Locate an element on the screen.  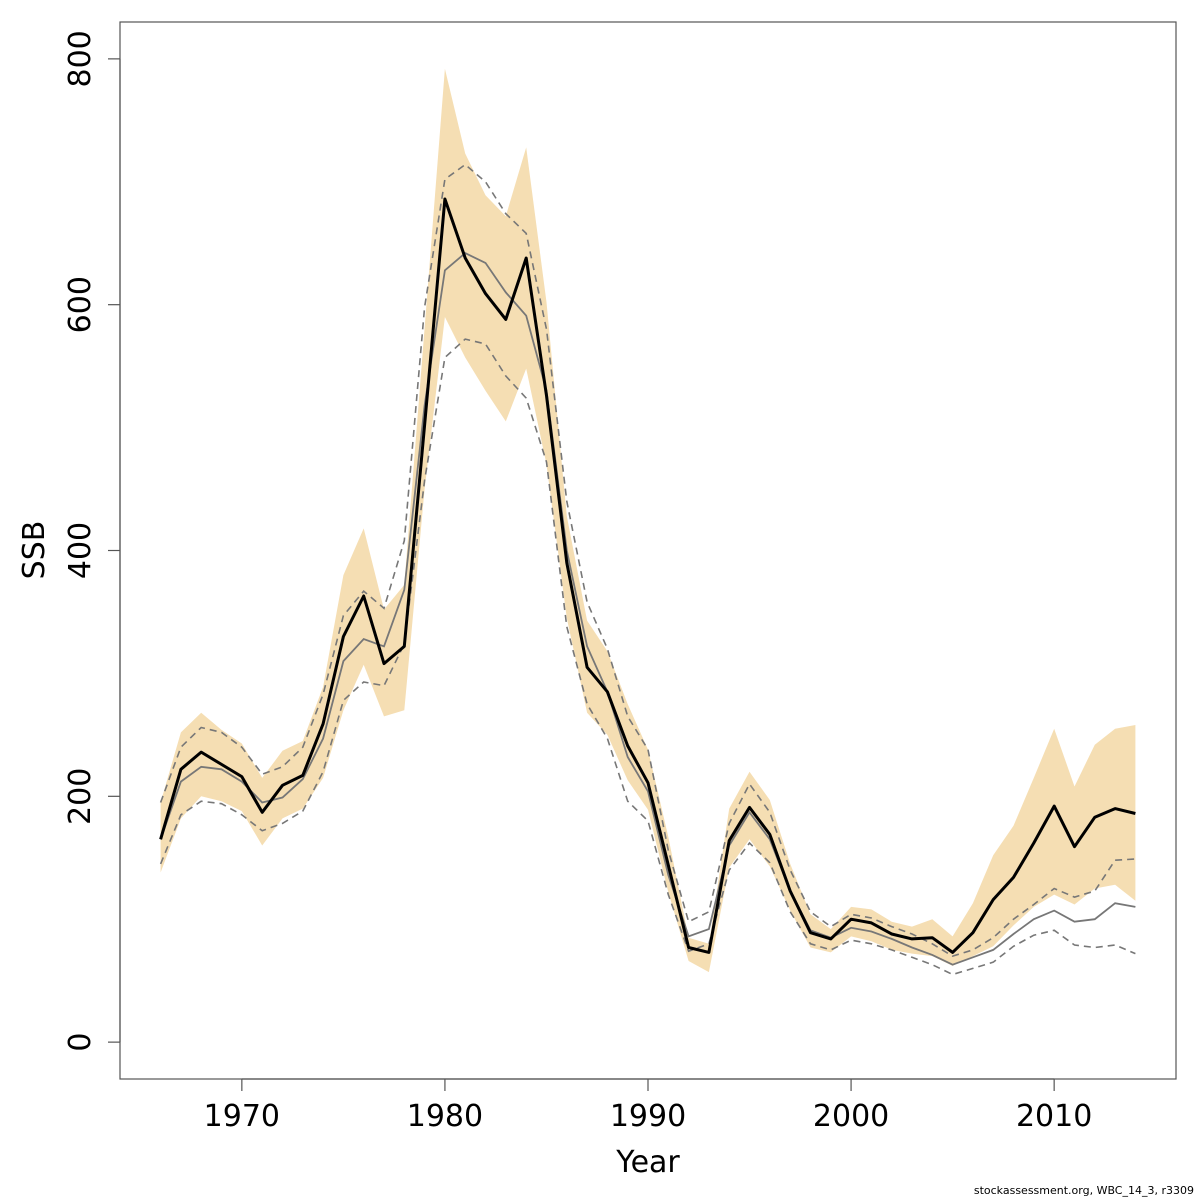
y-tick-label-600: 600 is located at coordinates (80, 304).